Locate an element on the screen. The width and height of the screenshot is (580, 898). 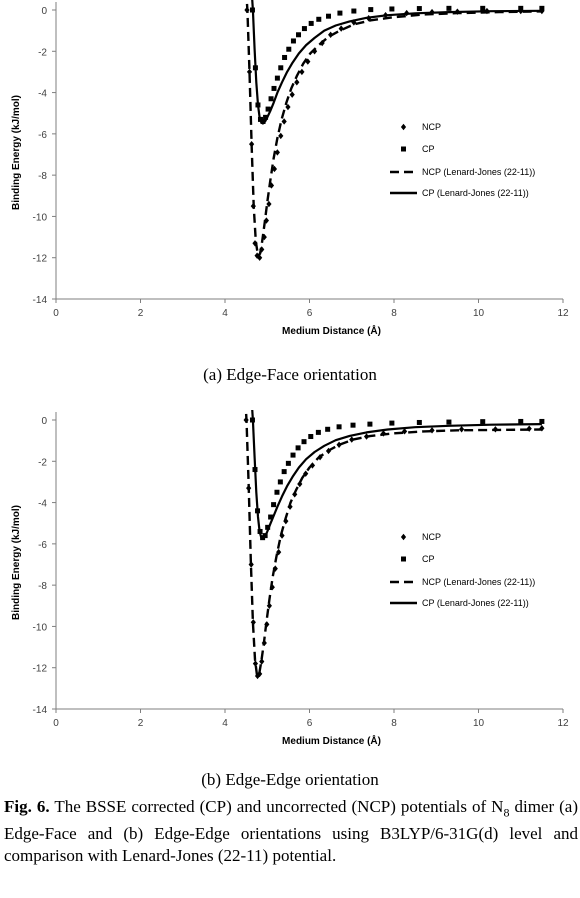
y-tick-label: -8 is located at coordinates (42, 176).